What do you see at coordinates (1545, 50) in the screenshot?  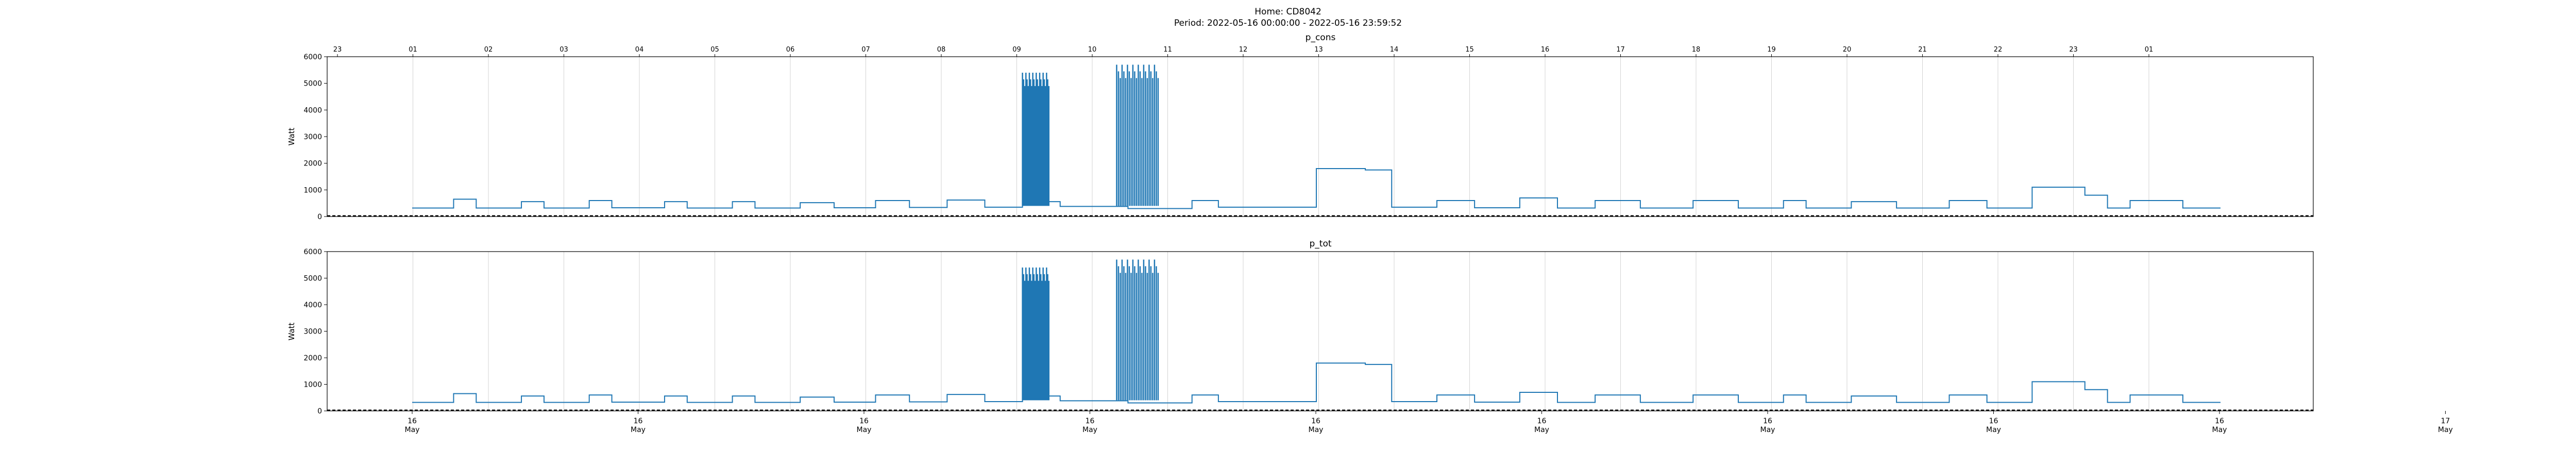 I see `top-tick-label: 16` at bounding box center [1545, 50].